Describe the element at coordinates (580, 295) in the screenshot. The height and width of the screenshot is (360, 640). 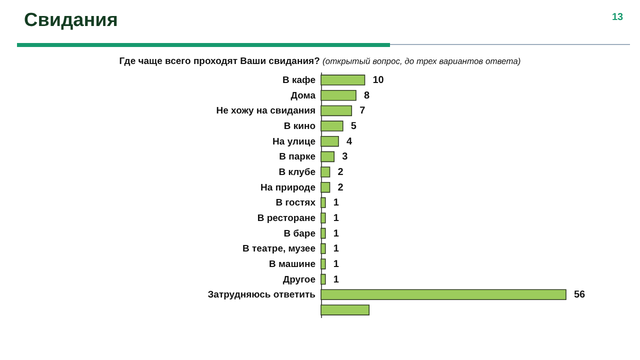
I see `data-label: 56` at that location.